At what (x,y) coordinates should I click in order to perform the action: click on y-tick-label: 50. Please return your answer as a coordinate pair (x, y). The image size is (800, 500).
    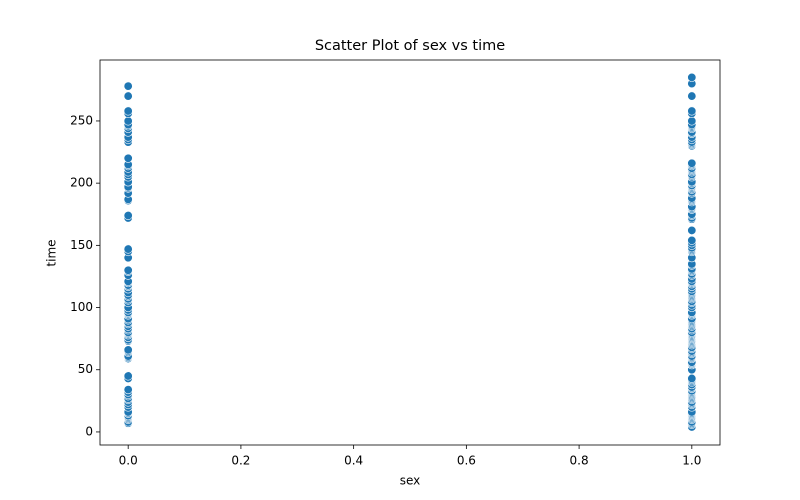
    Looking at the image, I should click on (85, 369).